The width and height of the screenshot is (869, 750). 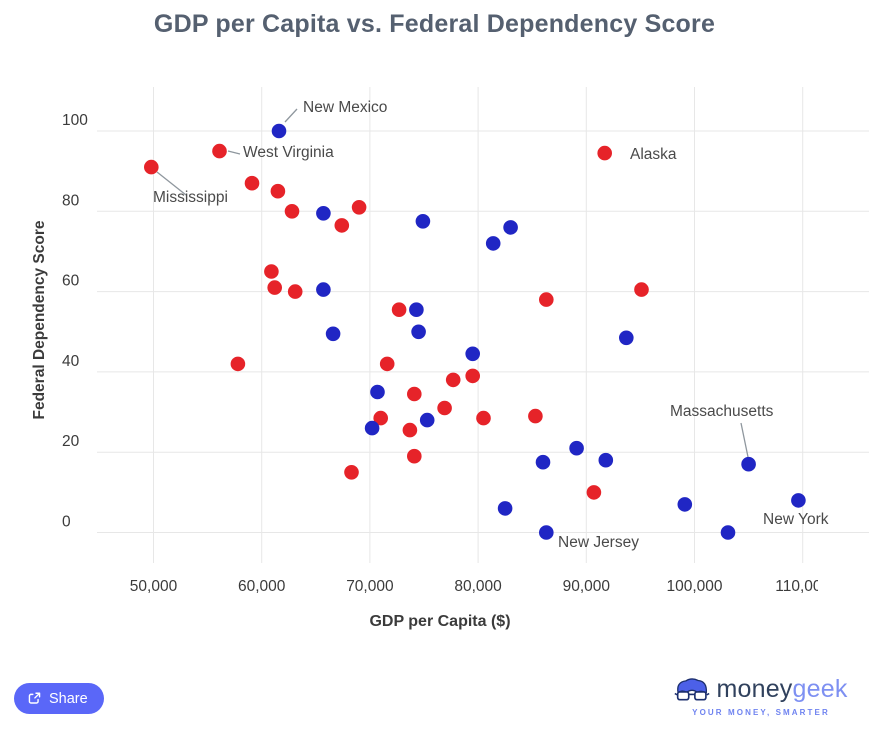 What do you see at coordinates (154, 586) in the screenshot?
I see `x-tick-label: 50,000` at bounding box center [154, 586].